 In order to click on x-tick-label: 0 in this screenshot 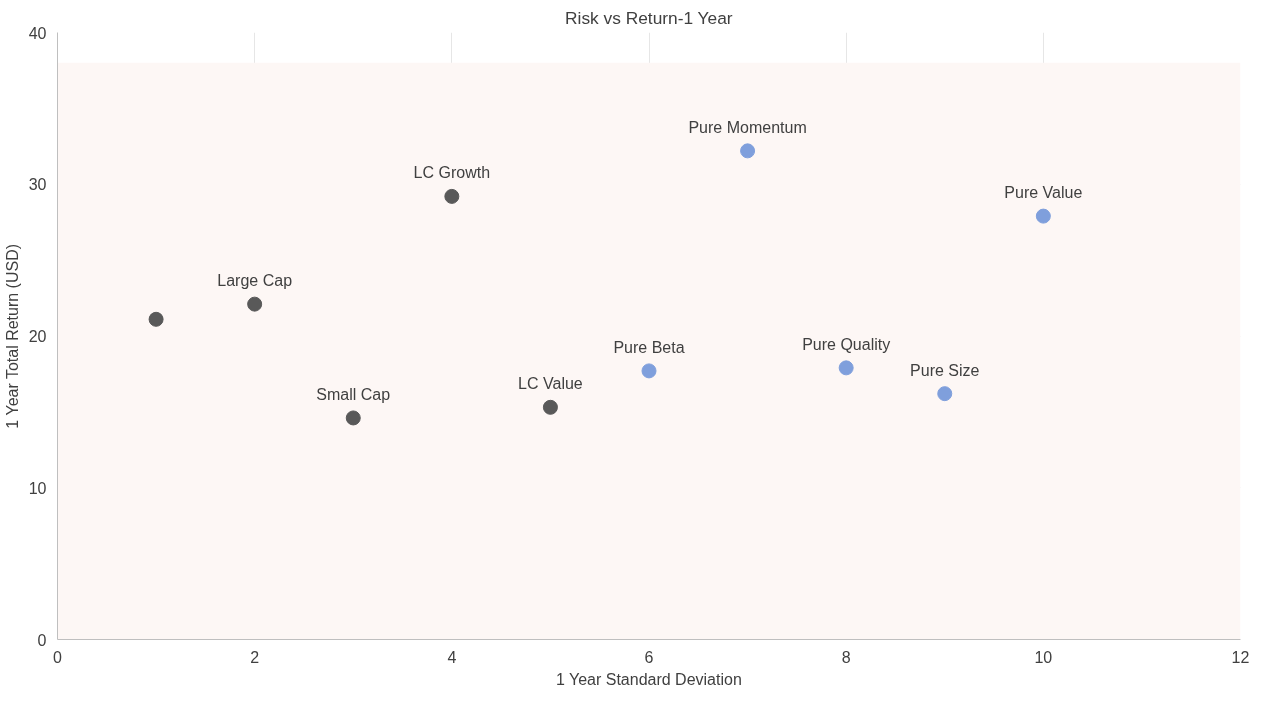, I will do `click(58, 657)`.